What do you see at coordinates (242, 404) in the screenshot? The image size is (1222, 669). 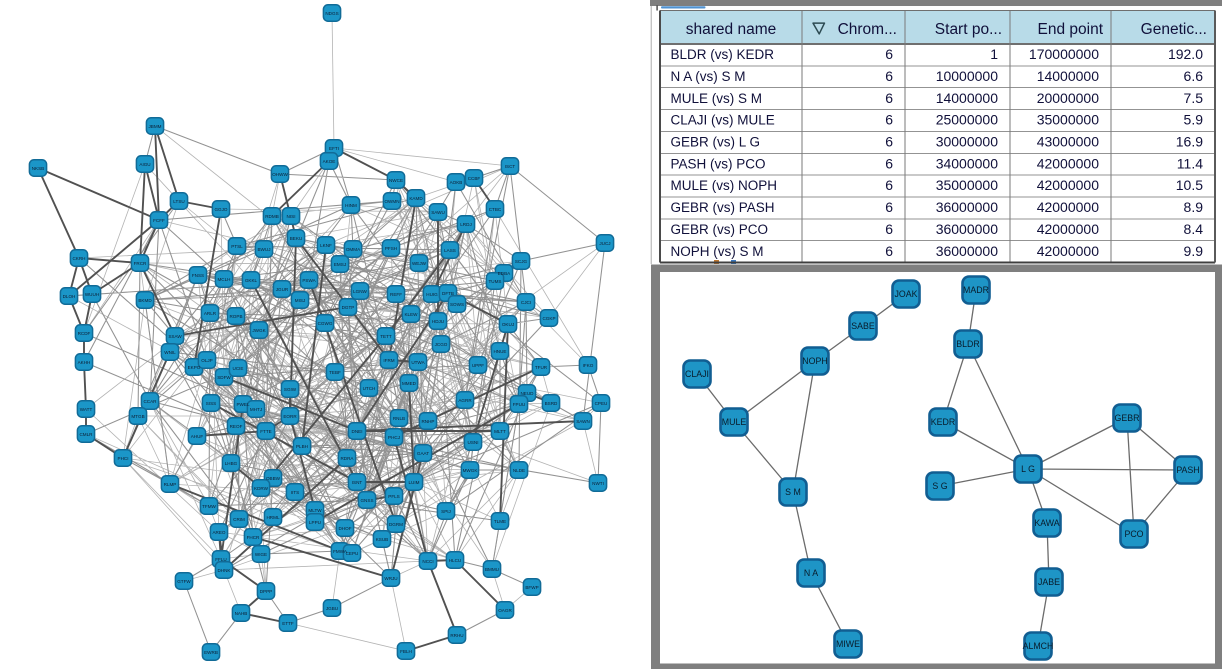 I see `svg-text: PWEL` at bounding box center [242, 404].